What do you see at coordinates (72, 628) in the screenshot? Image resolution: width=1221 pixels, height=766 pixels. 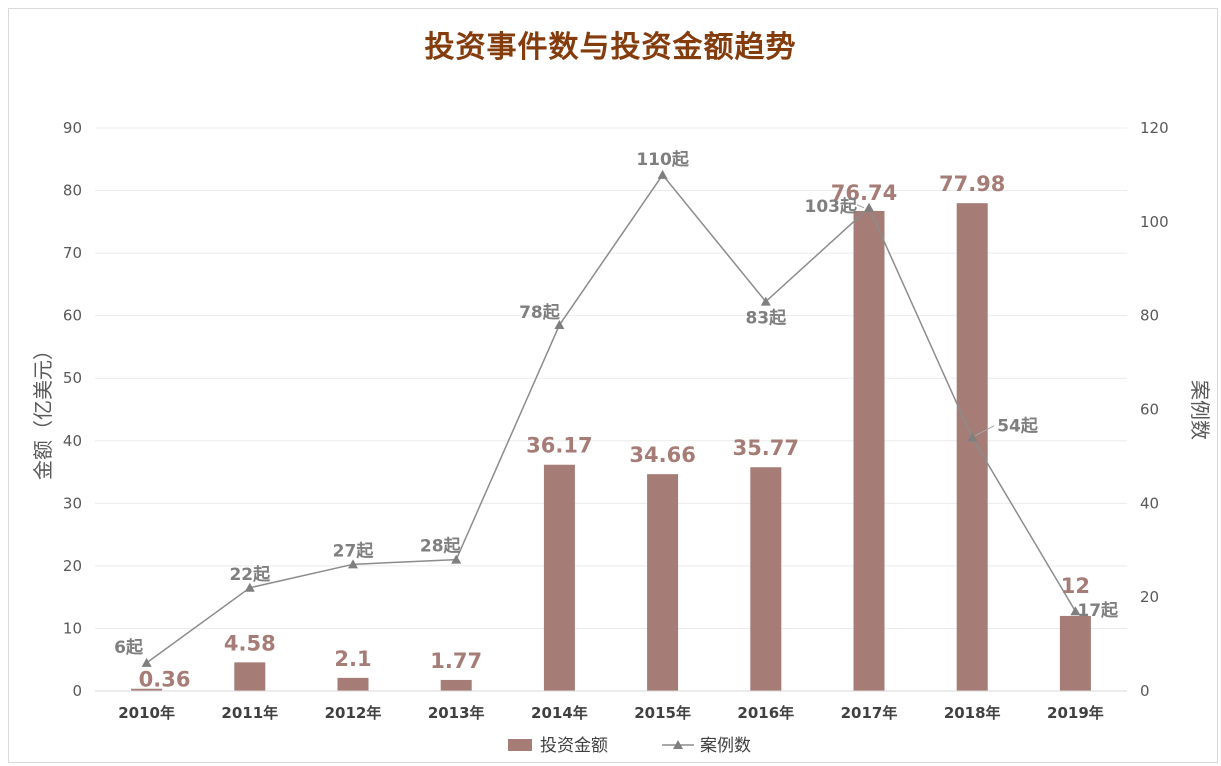 I see `y-tick-label: 10` at bounding box center [72, 628].